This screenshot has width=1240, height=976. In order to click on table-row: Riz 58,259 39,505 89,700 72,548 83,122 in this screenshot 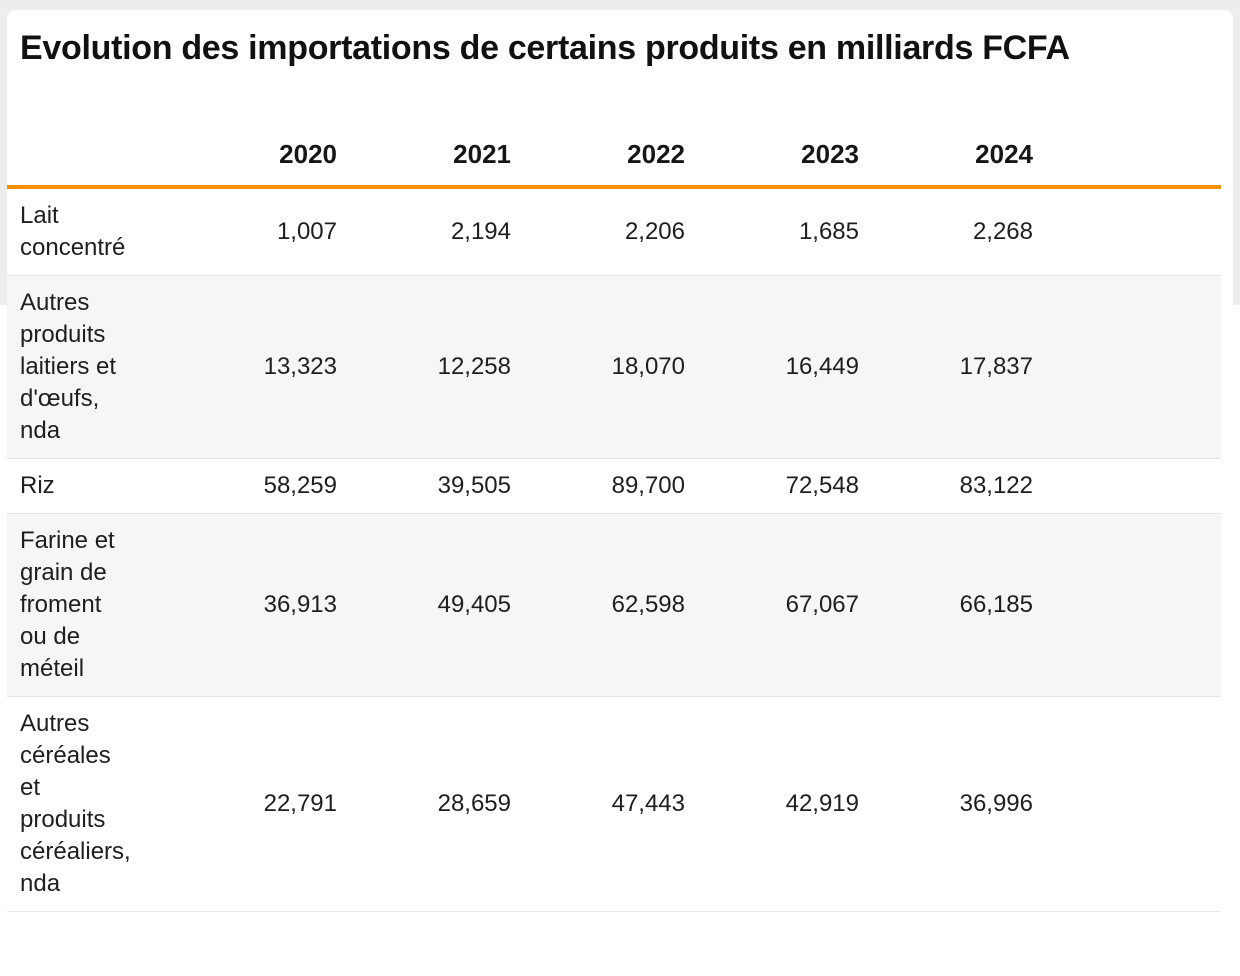, I will do `click(614, 486)`.